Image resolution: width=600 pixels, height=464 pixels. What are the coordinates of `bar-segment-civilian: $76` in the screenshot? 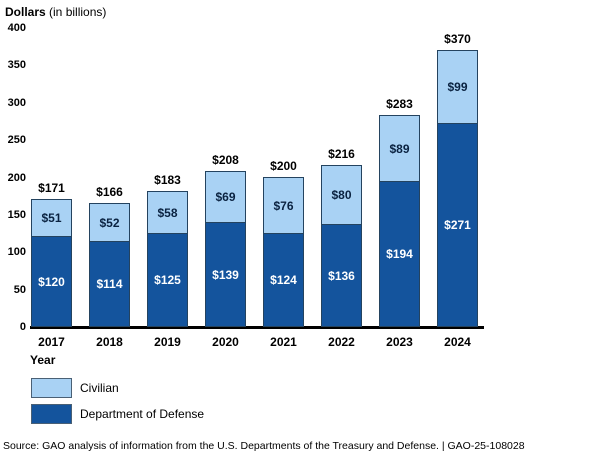 It's located at (283, 205).